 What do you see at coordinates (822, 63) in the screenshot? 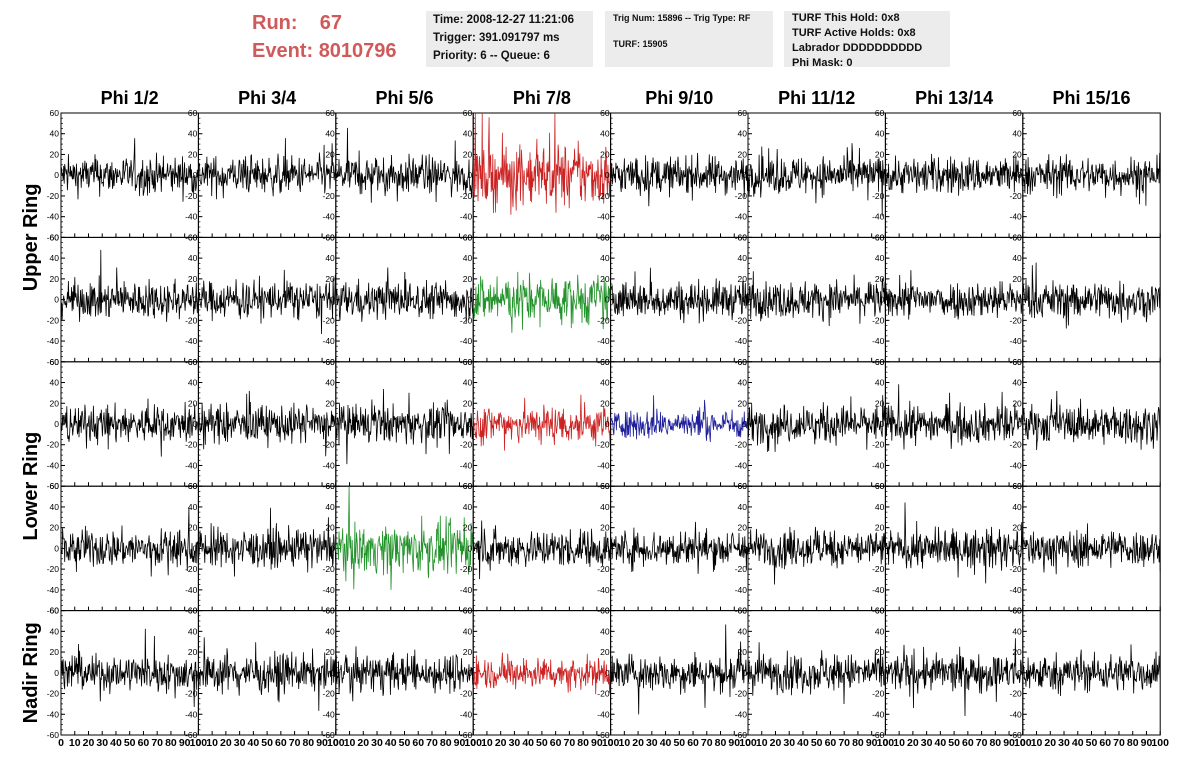
I see `phi-mask-text: Phi Mask: 0` at bounding box center [822, 63].